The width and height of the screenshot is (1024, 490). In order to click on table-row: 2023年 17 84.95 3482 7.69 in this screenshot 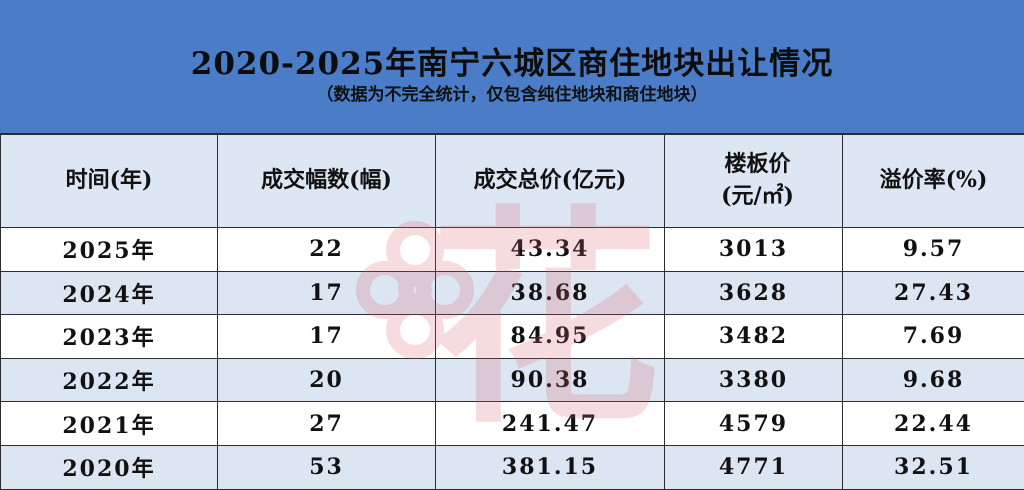, I will do `click(512, 337)`.